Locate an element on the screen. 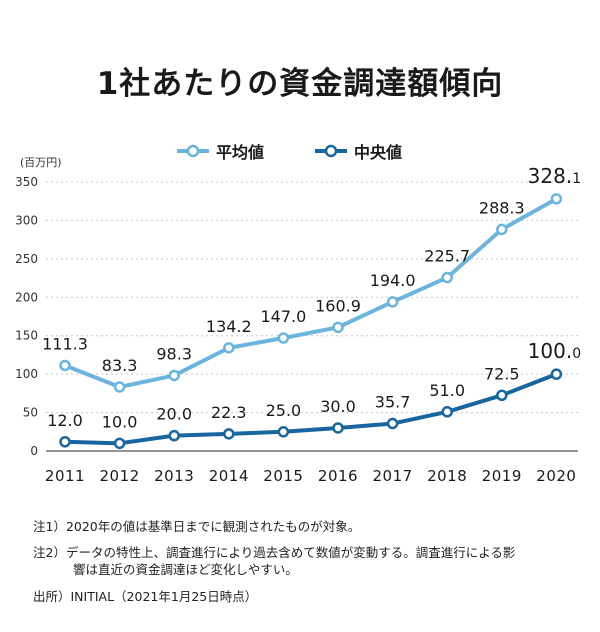 The height and width of the screenshot is (632, 600). y-tick-label: 50 is located at coordinates (30, 413).